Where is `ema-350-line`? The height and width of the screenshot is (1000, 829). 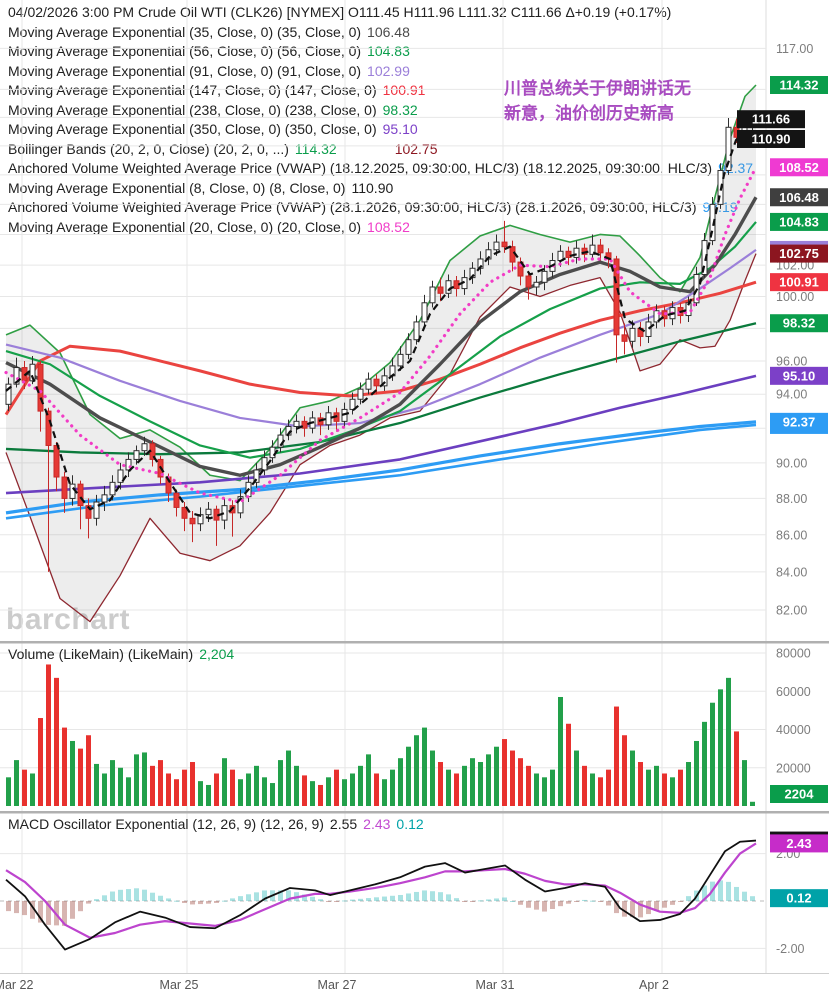
ema-350-line is located at coordinates (381, 434).